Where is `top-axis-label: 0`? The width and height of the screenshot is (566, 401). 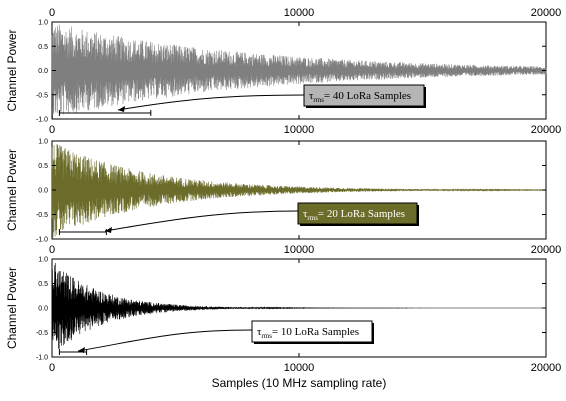 top-axis-label: 0 is located at coordinates (52, 13).